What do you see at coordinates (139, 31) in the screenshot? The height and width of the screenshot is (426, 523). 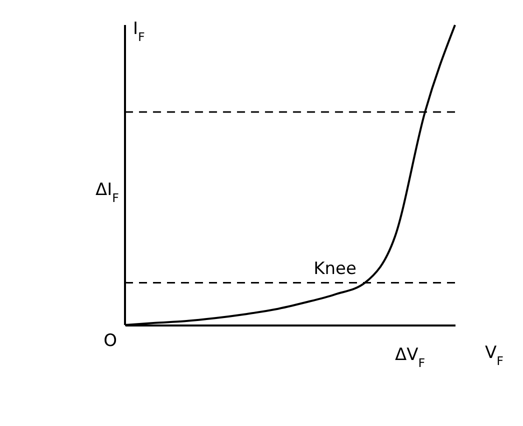 I see `y-axis-title: I$_{F}$` at bounding box center [139, 31].